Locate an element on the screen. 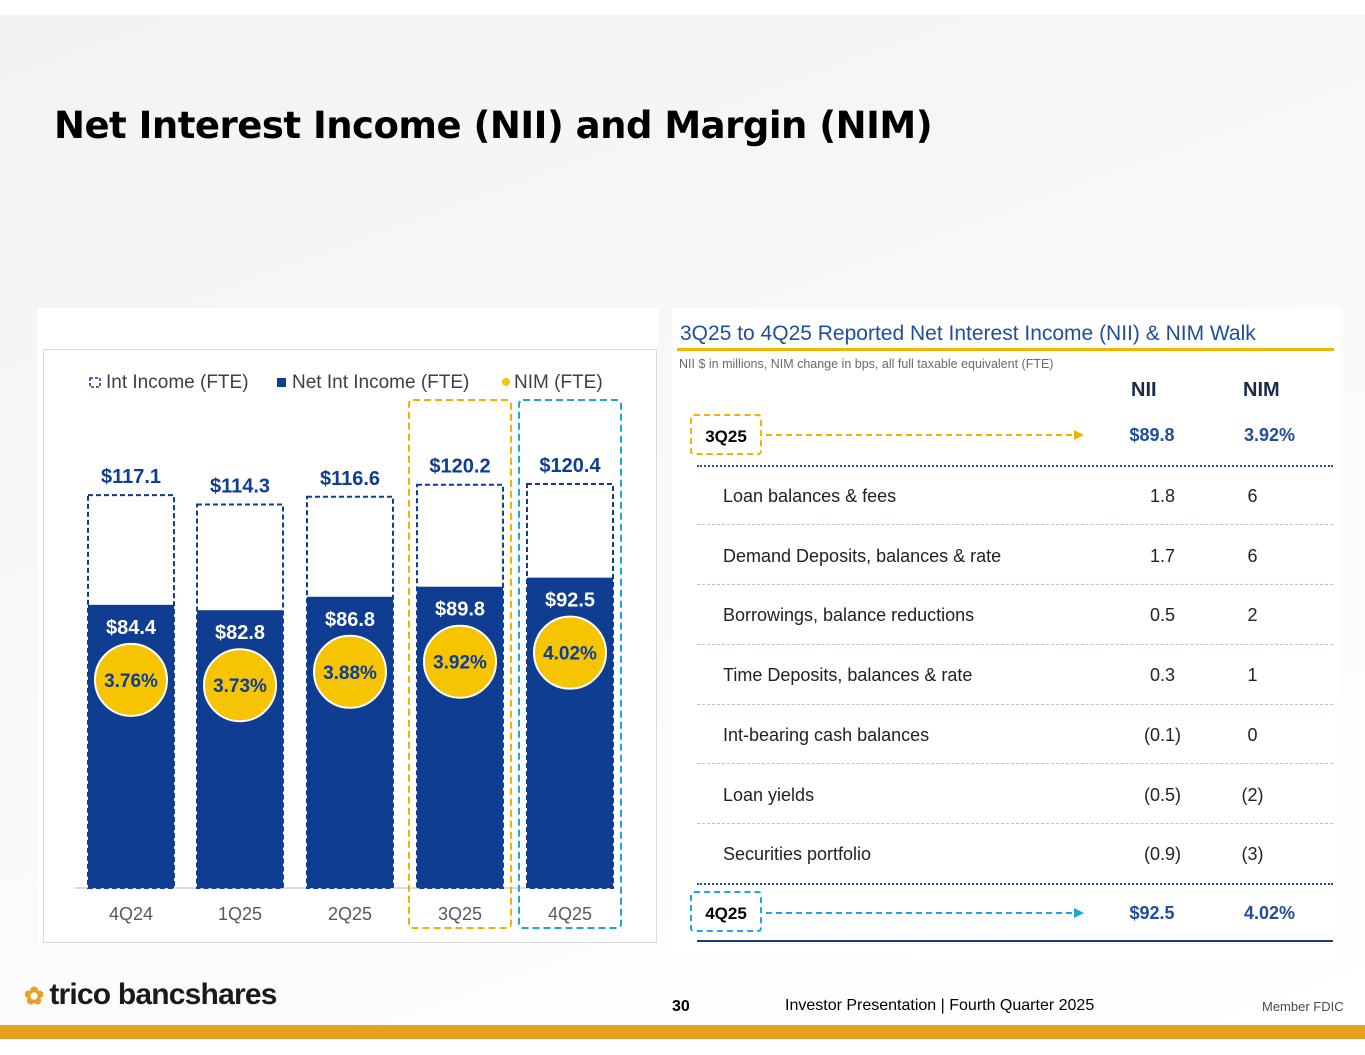 The image size is (1365, 1055). walk-row-label: Loan balances & fees is located at coordinates (810, 496).